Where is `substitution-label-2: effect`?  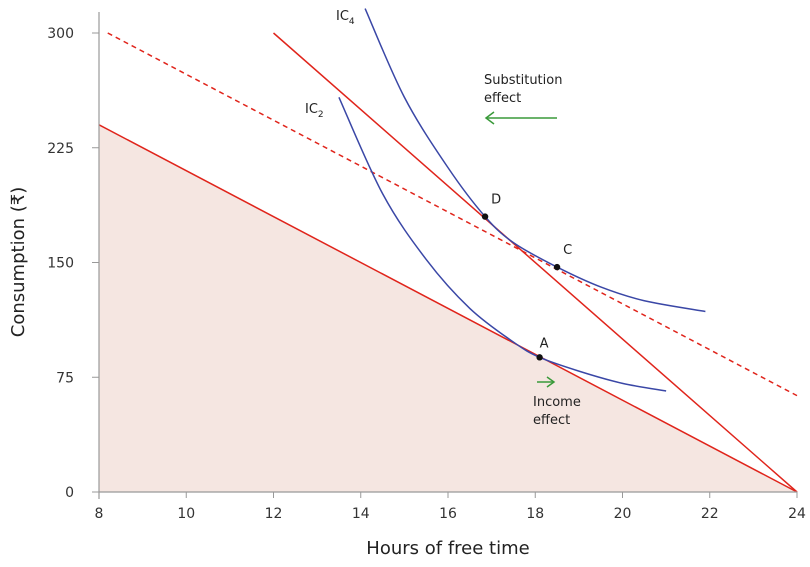 substitution-label-2: effect is located at coordinates (502, 98).